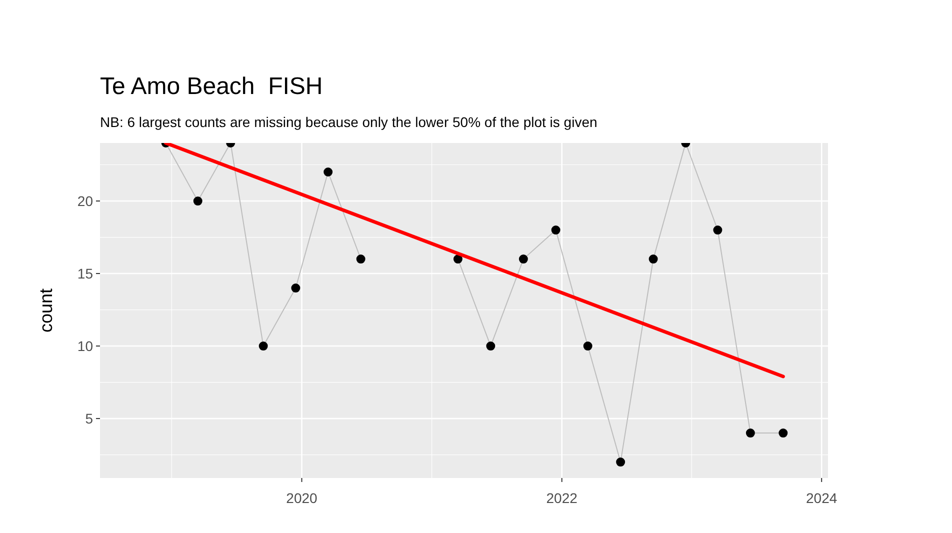  I want to click on x-tick-label: 2020, so click(302, 498).